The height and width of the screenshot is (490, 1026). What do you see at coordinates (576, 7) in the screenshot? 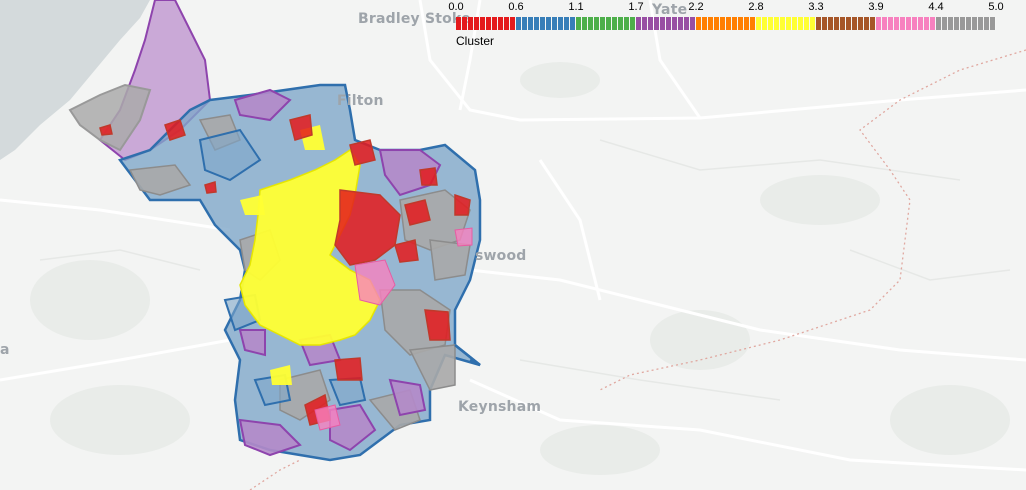
I see `legend-tick-label: 1.1` at bounding box center [576, 7].